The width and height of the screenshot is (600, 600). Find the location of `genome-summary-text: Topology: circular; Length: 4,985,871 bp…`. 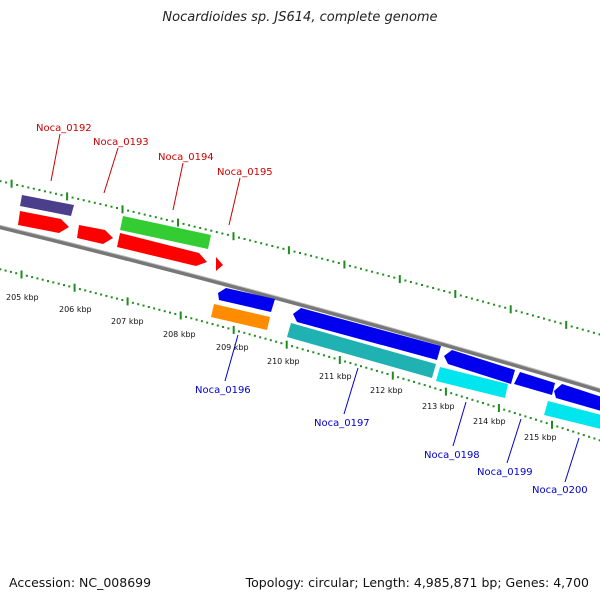

genome-summary-text: Topology: circular; Length: 4,985,871 bp… is located at coordinates (417, 582).